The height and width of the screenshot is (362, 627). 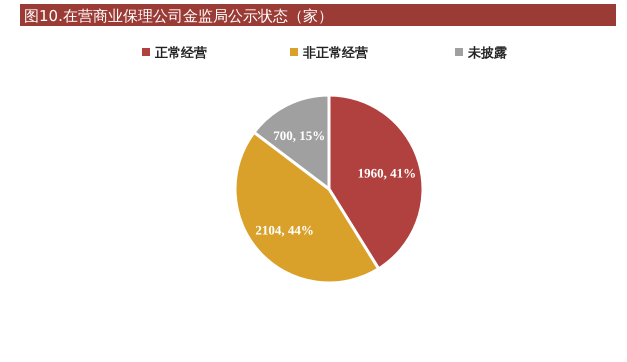 What do you see at coordinates (178, 16) in the screenshot?
I see `chart-title: 图10.在营商业保理公司金监局公示状态（家）` at bounding box center [178, 16].